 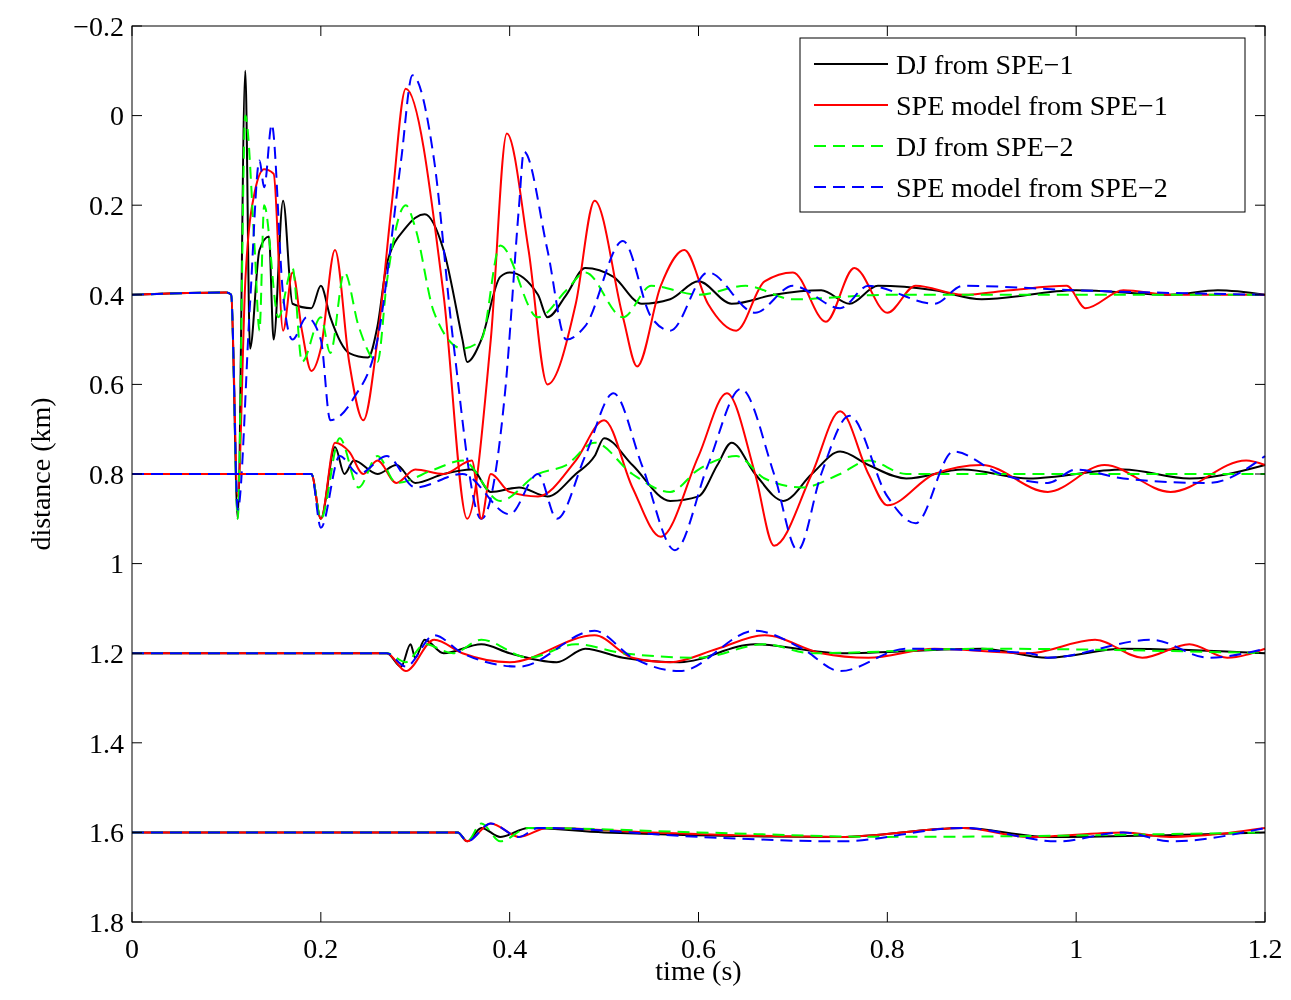 What do you see at coordinates (985, 146) in the screenshot?
I see `legend-label: DJ from SPE−2` at bounding box center [985, 146].